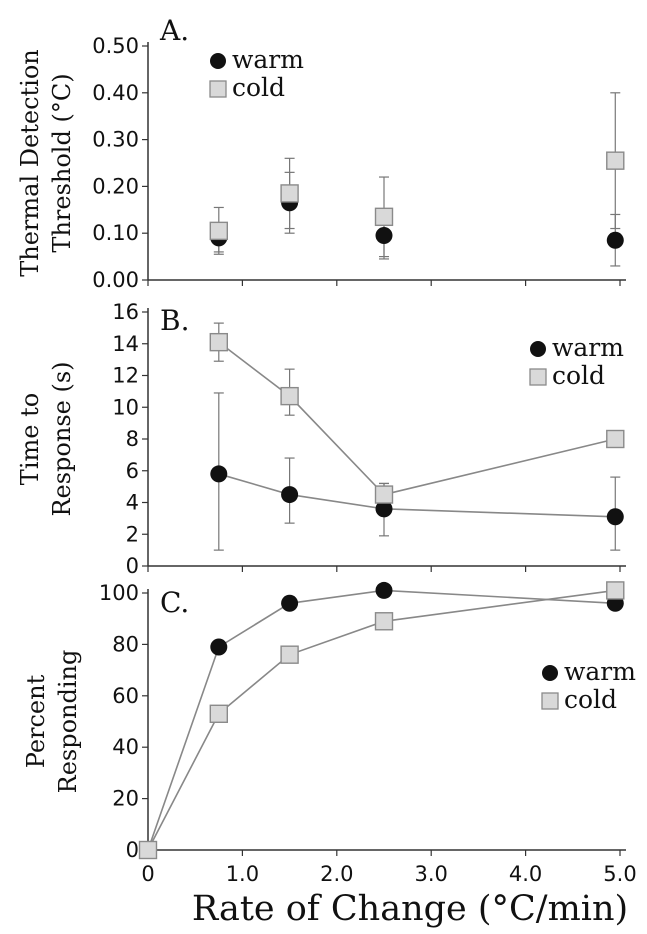 Image resolution: width=647 pixels, height=934 pixels. Describe the element at coordinates (417, 495) in the screenshot. I see `series-line-warm` at that location.